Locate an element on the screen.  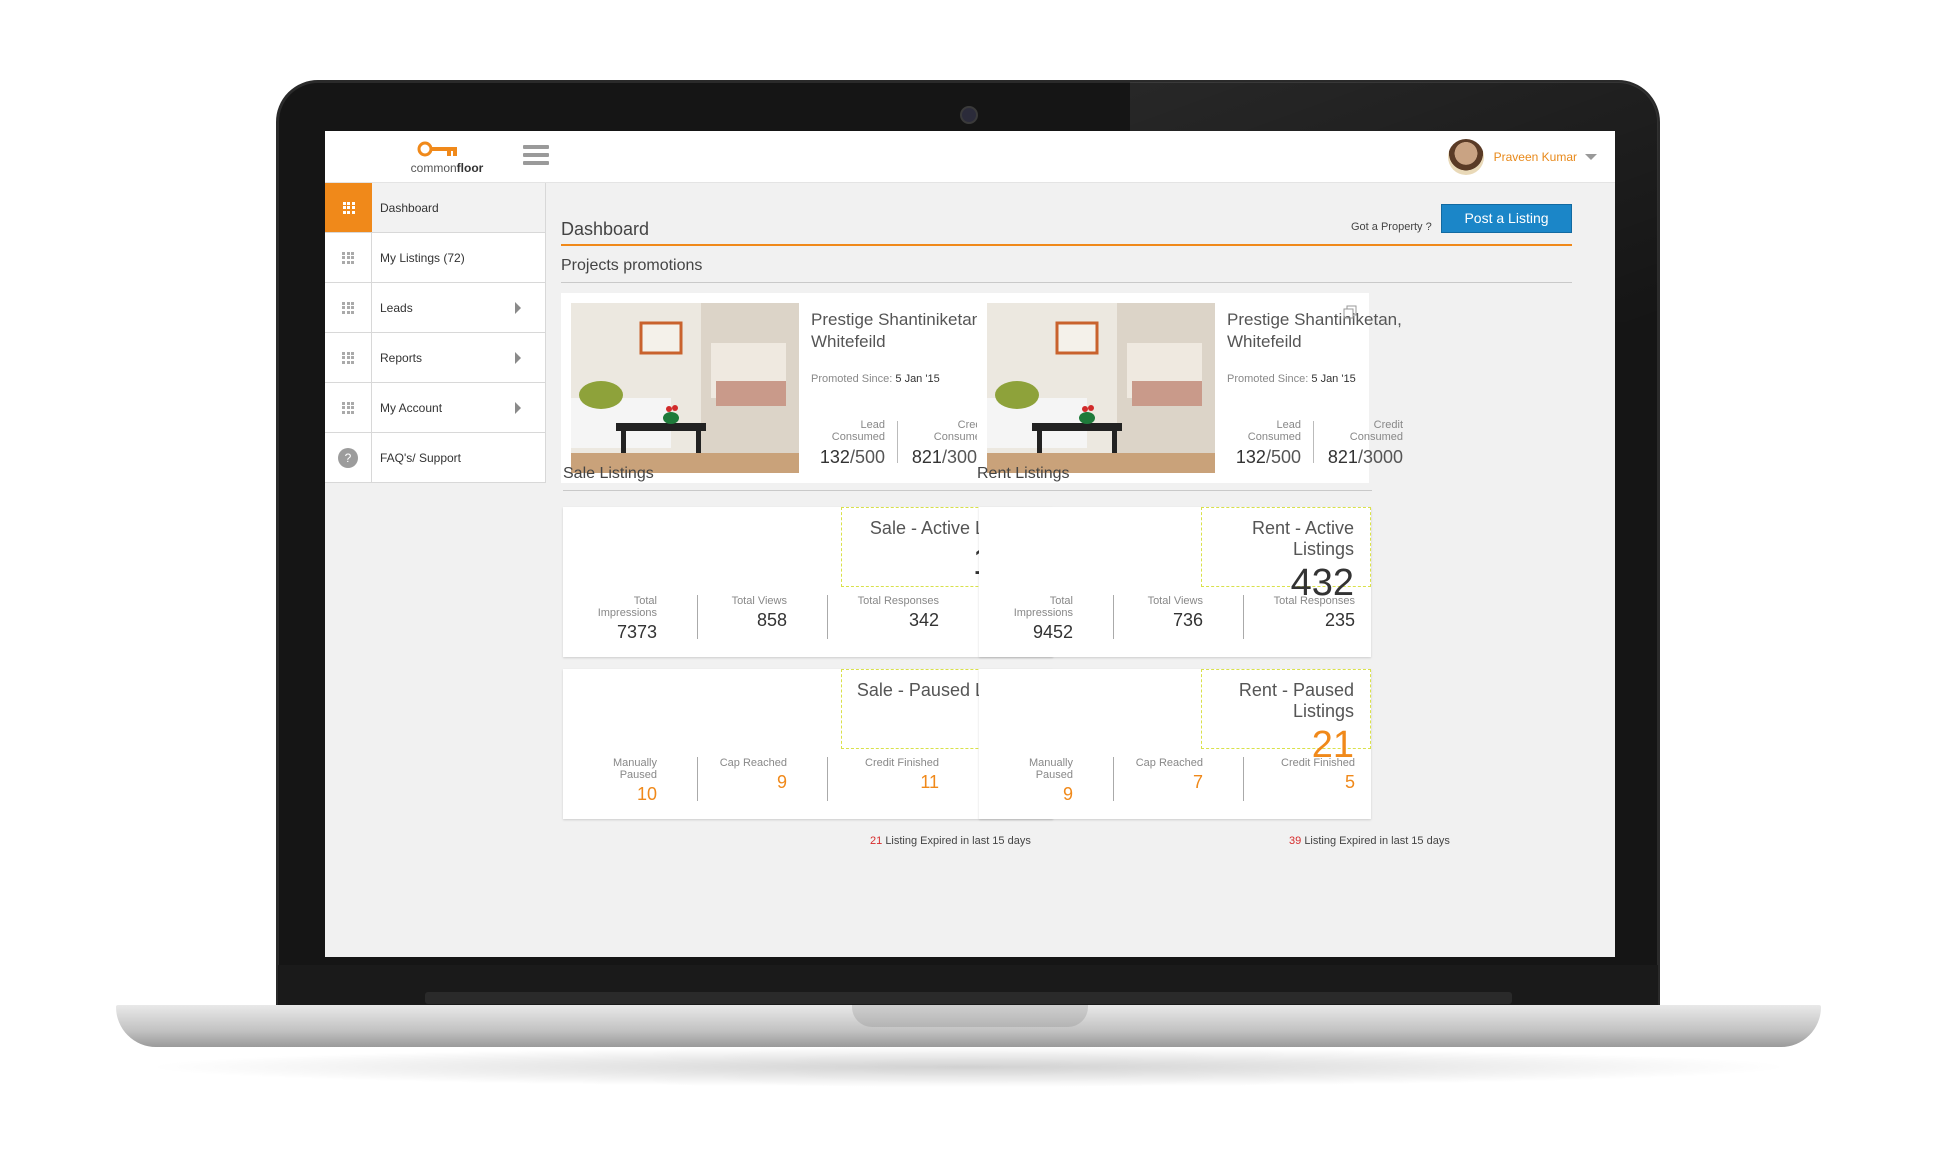
sidebar-item-label: Dashboard is located at coordinates (409, 207).